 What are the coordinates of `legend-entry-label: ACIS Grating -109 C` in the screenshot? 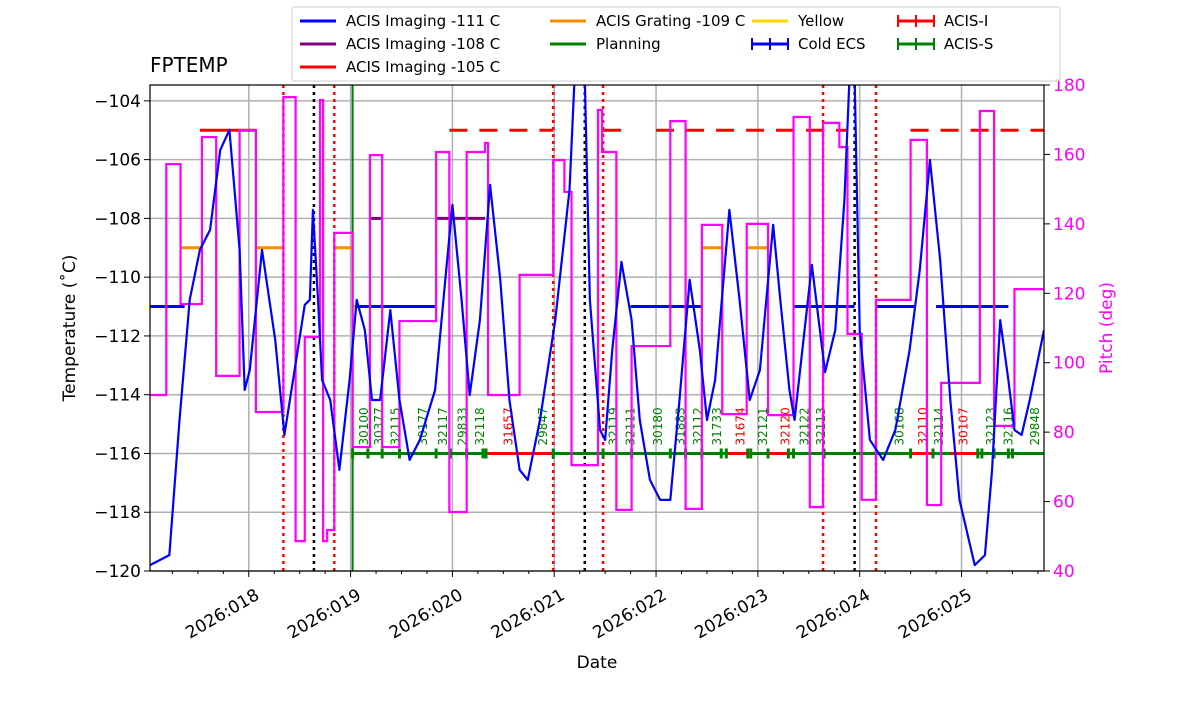 It's located at (670, 21).